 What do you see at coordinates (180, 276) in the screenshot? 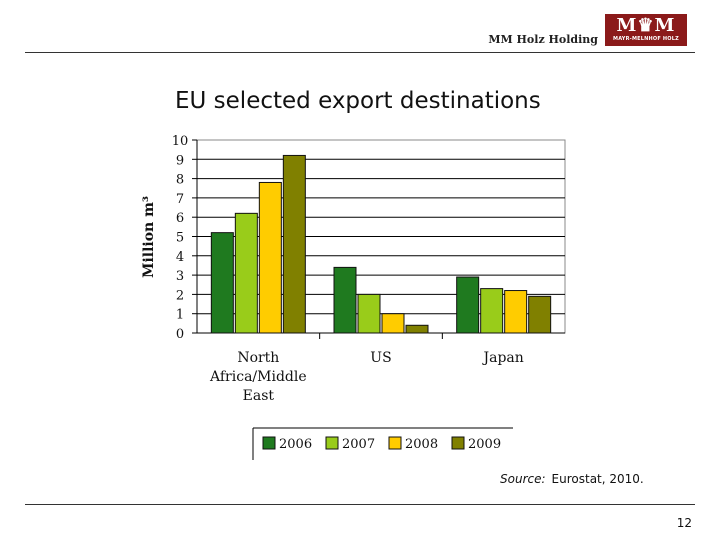
I see `y-tick-label: 3` at bounding box center [180, 276].